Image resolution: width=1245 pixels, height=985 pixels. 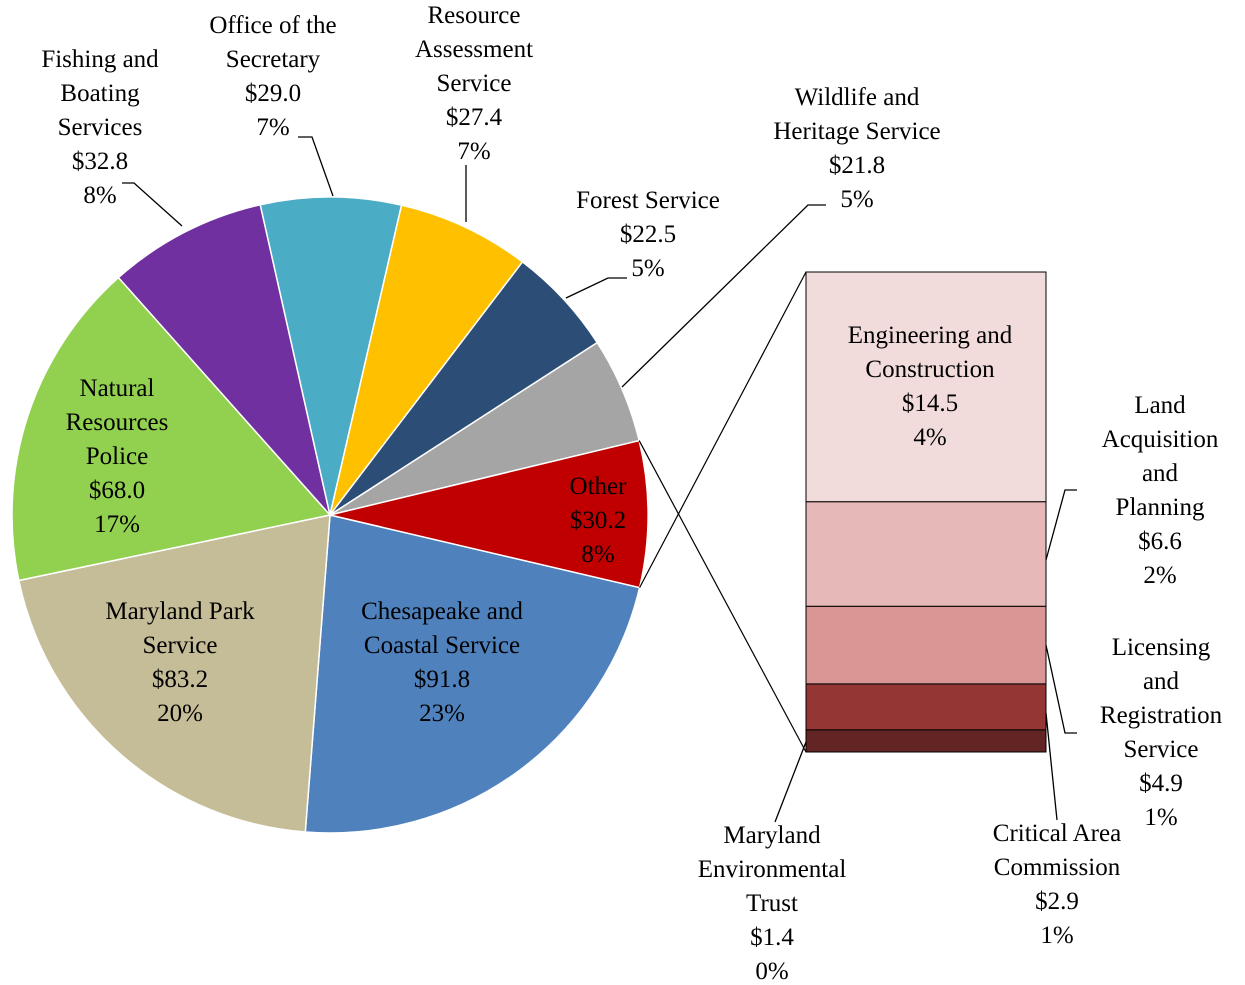 What do you see at coordinates (117, 422) in the screenshot?
I see `labels: Natural Resources Police` at bounding box center [117, 422].